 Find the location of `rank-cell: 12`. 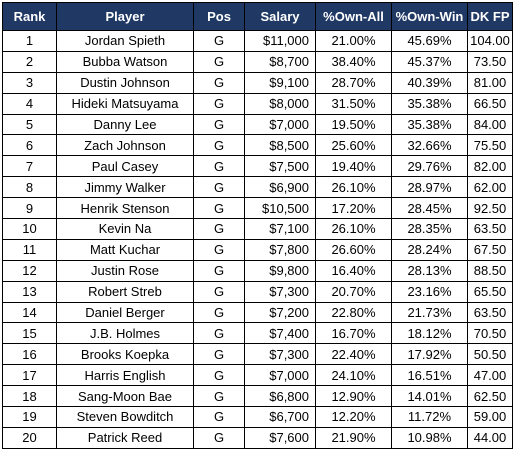

rank-cell: 12 is located at coordinates (29, 270).